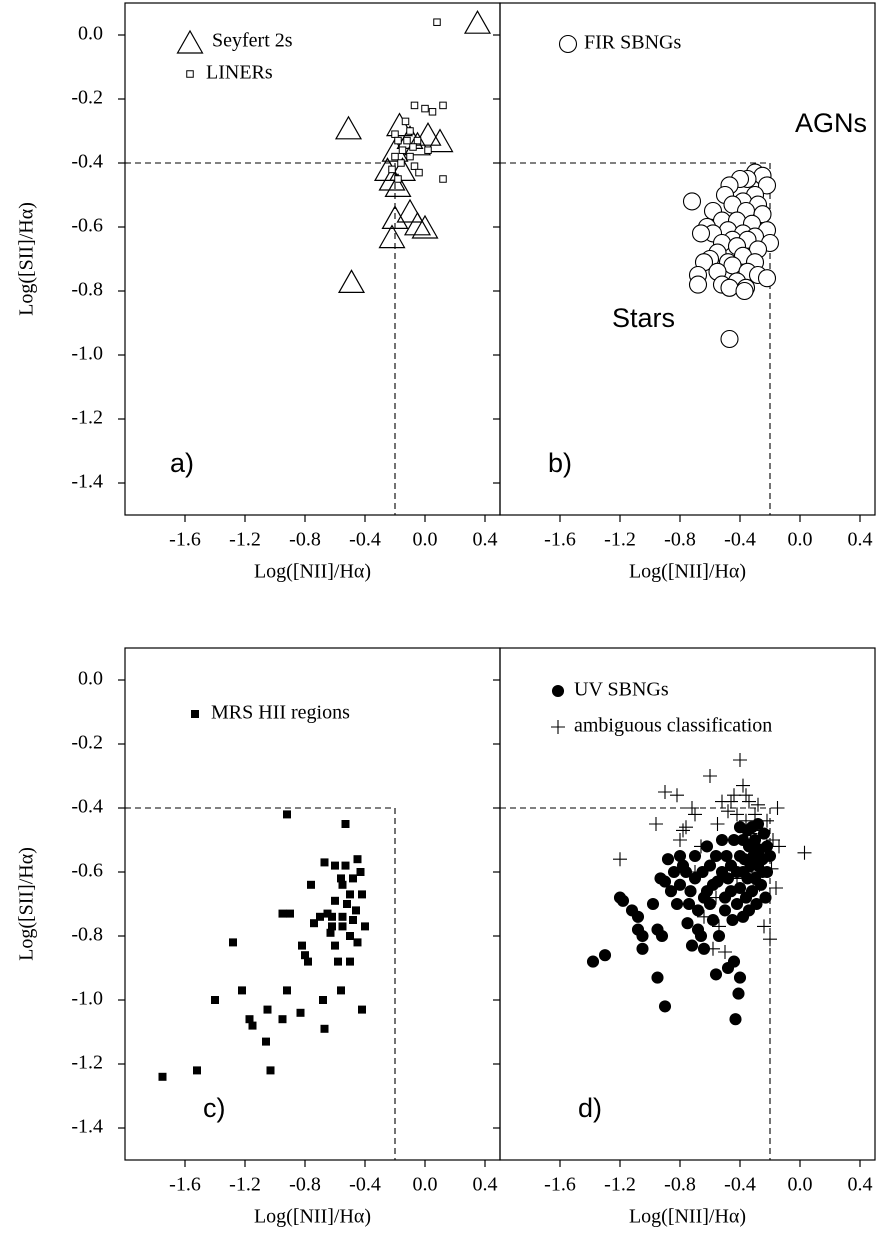  What do you see at coordinates (673, 726) in the screenshot?
I see `legend-label: ambiguous classification` at bounding box center [673, 726].